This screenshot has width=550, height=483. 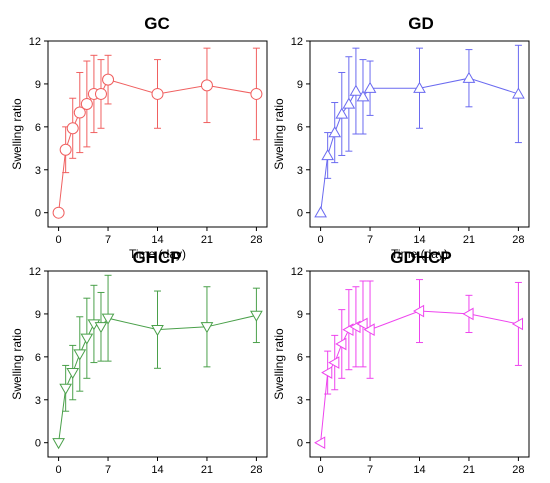 I want to click on chart-title: GDHCP, so click(x=420, y=257).